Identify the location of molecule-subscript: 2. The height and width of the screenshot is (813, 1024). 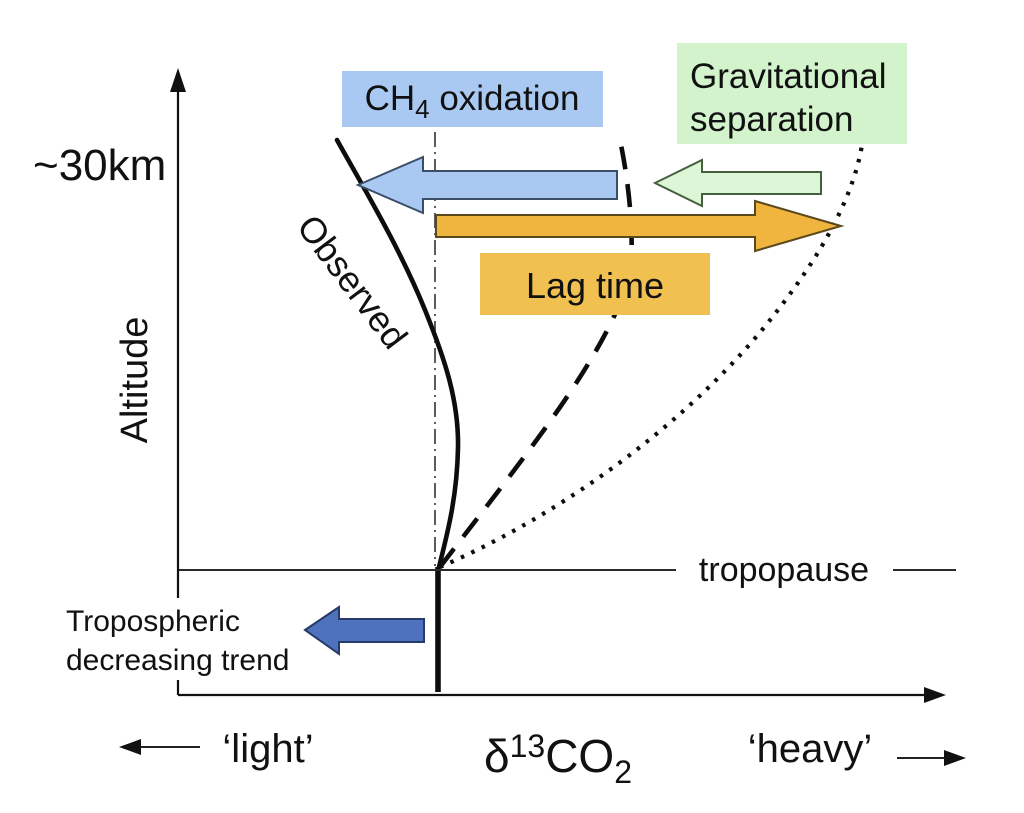
(623, 772).